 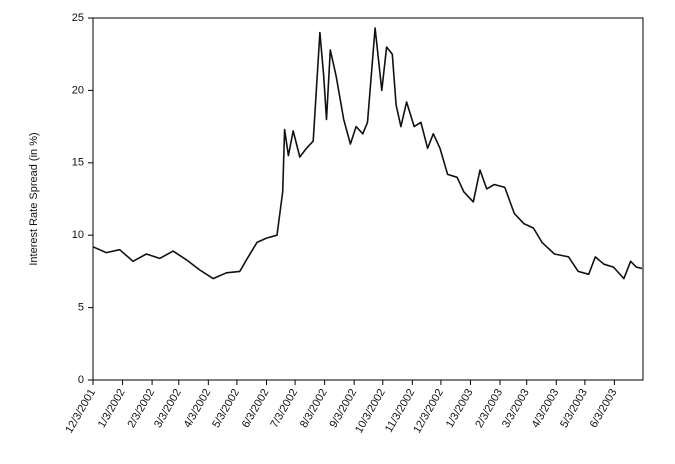 I want to click on y-tick-label: 5, so click(x=81, y=308).